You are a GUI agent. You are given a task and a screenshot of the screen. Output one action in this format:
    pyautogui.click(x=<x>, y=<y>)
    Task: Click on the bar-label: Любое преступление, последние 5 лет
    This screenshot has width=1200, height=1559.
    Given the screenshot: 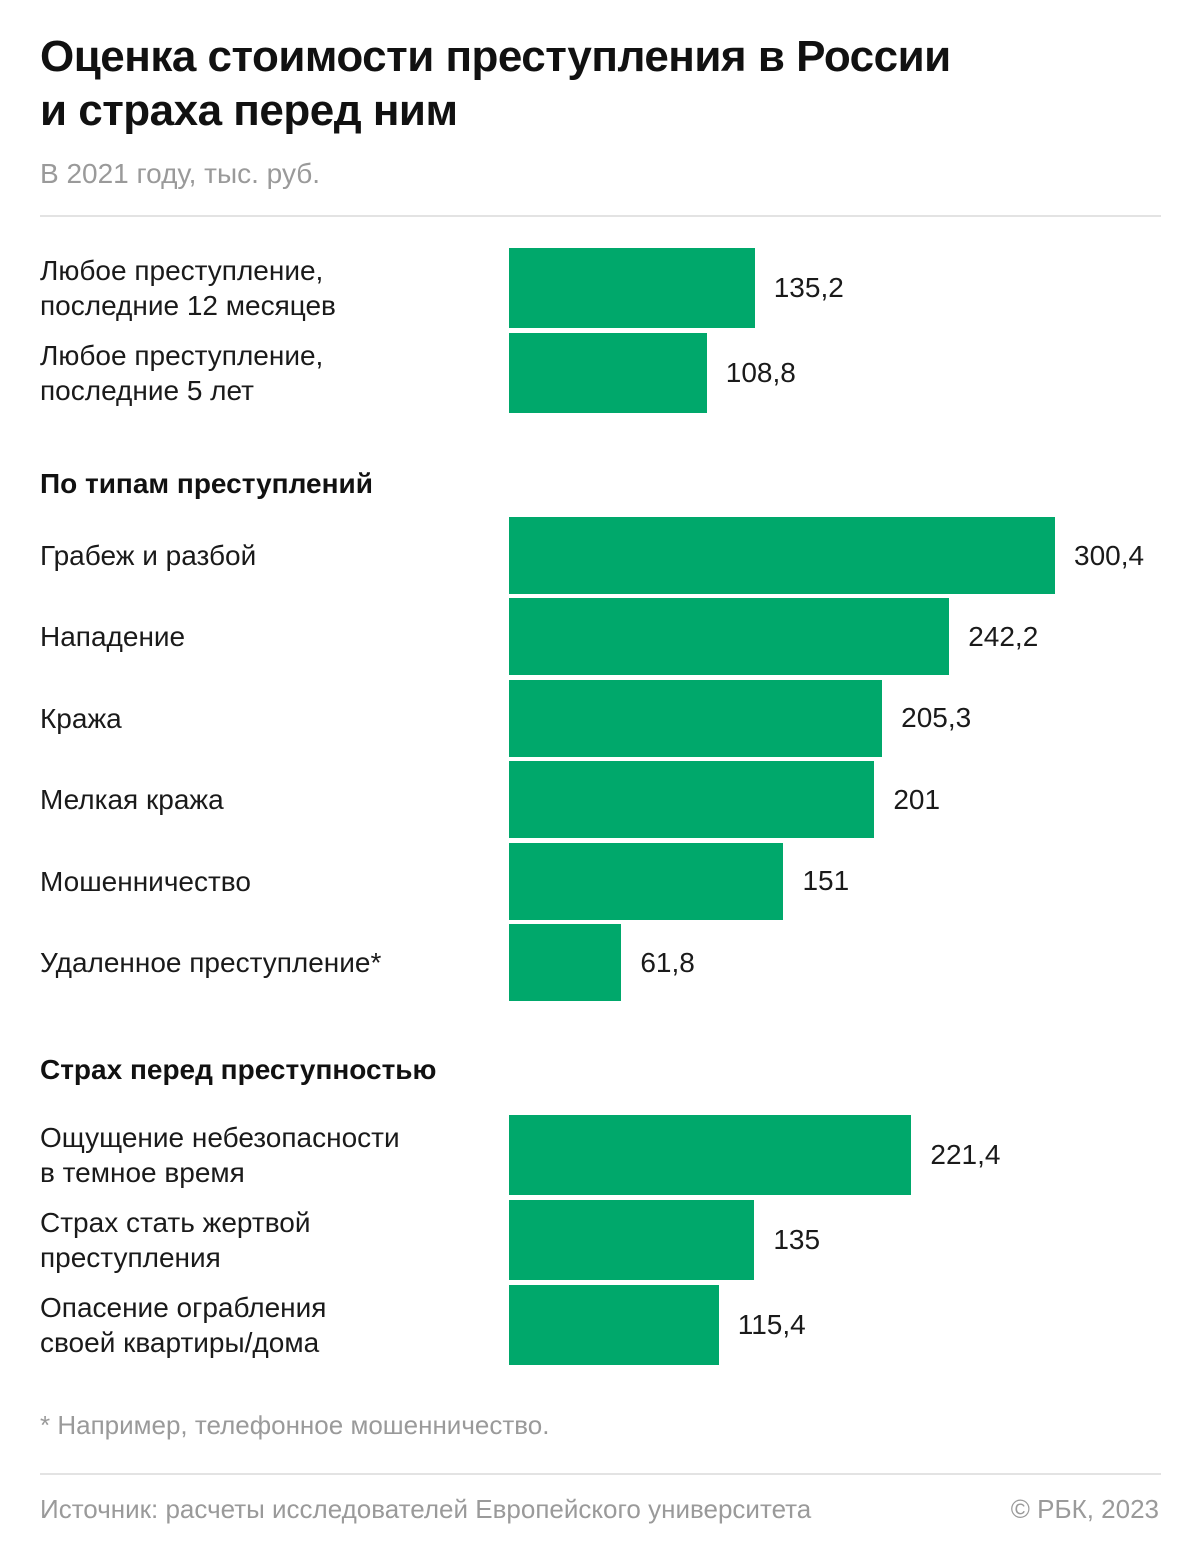 What is the action you would take?
    pyautogui.click(x=182, y=373)
    